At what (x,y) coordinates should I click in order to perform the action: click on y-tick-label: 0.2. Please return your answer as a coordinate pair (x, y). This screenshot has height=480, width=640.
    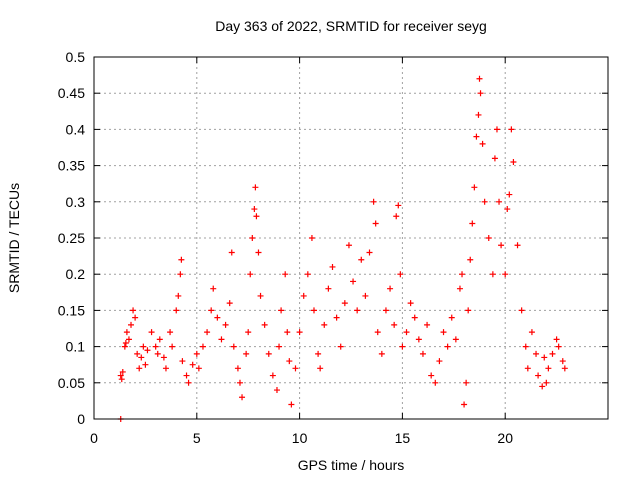
    Looking at the image, I should click on (76, 274).